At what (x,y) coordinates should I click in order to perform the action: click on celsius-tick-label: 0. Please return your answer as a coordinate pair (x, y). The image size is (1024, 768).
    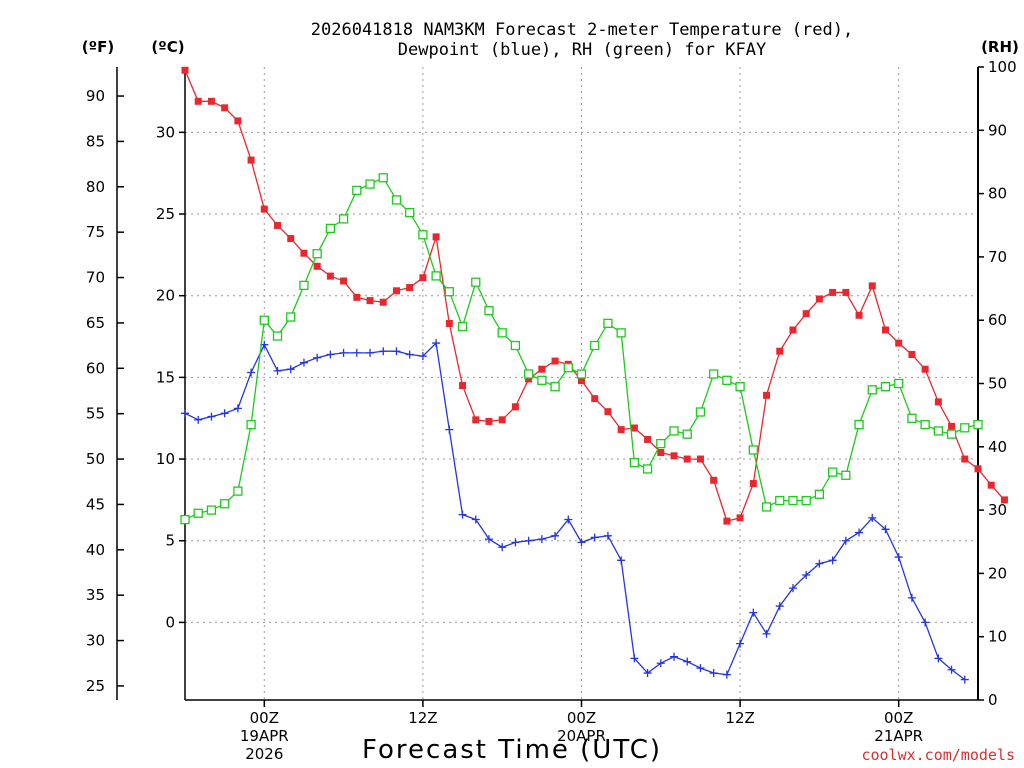
    Looking at the image, I should click on (170, 622).